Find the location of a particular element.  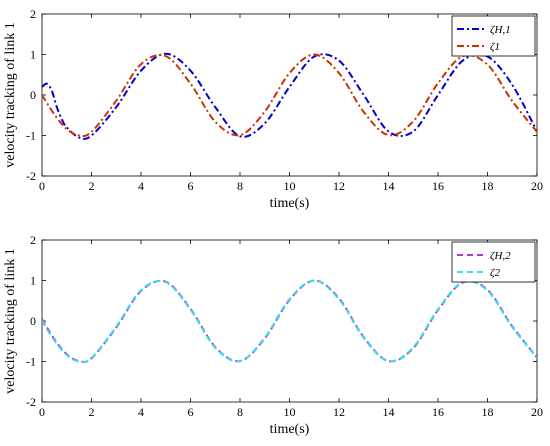

legend-label-1: ζ̇H,2 is located at coordinates (500, 256).